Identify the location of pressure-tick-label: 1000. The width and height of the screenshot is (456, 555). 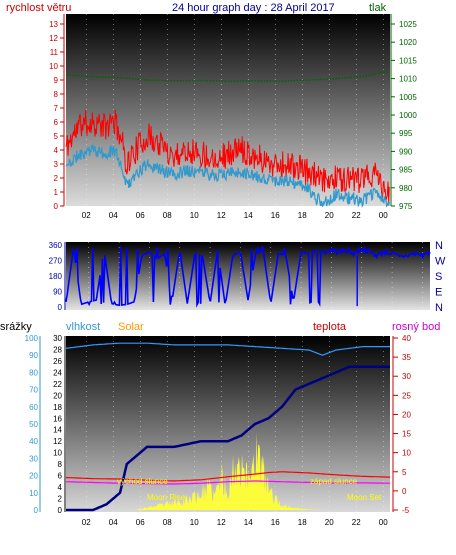
(408, 115).